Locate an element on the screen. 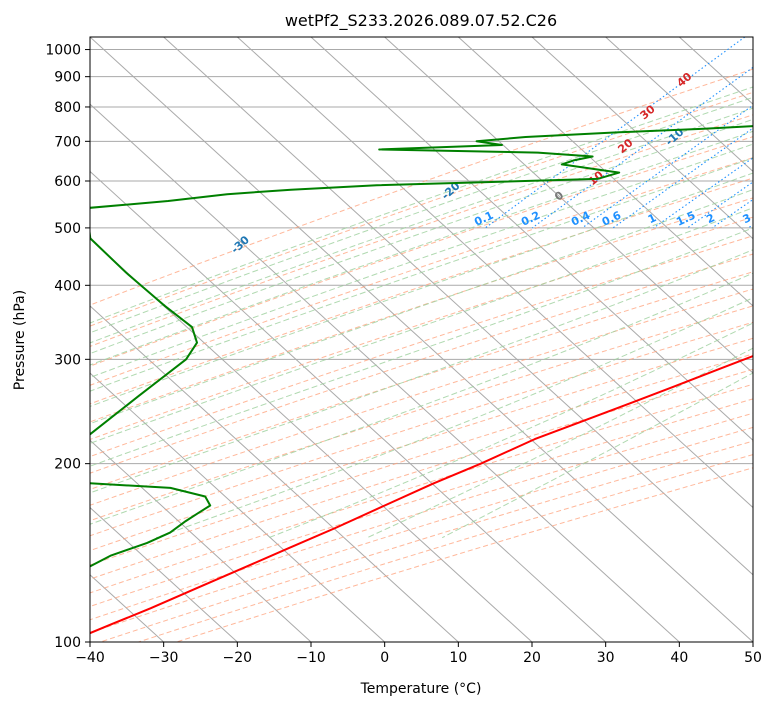 This screenshot has width=775, height=712. y-axis-label: Pressure (hPa) is located at coordinates (20, 340).